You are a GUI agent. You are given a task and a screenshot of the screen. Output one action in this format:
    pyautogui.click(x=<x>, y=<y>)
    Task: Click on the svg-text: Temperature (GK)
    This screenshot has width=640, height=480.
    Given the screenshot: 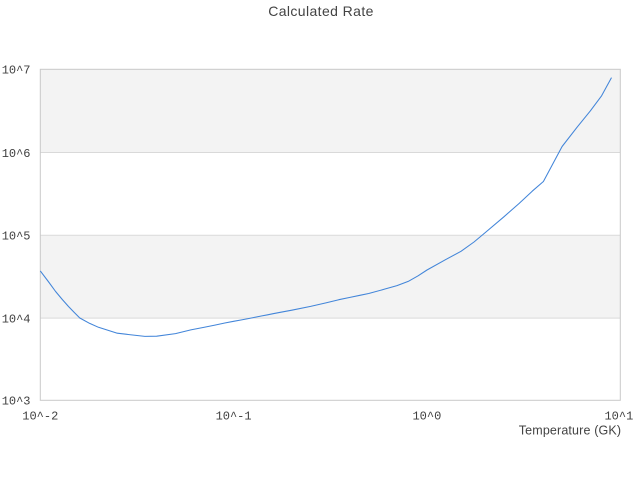 What is the action you would take?
    pyautogui.click(x=570, y=430)
    